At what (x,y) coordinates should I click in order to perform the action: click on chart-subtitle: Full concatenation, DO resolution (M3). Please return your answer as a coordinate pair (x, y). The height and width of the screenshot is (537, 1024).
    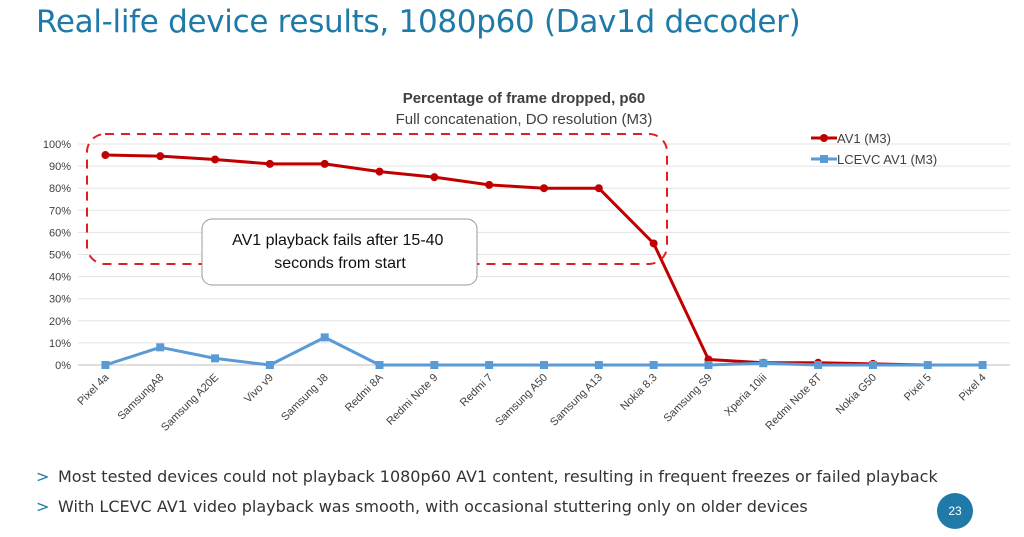
    Looking at the image, I should click on (524, 119).